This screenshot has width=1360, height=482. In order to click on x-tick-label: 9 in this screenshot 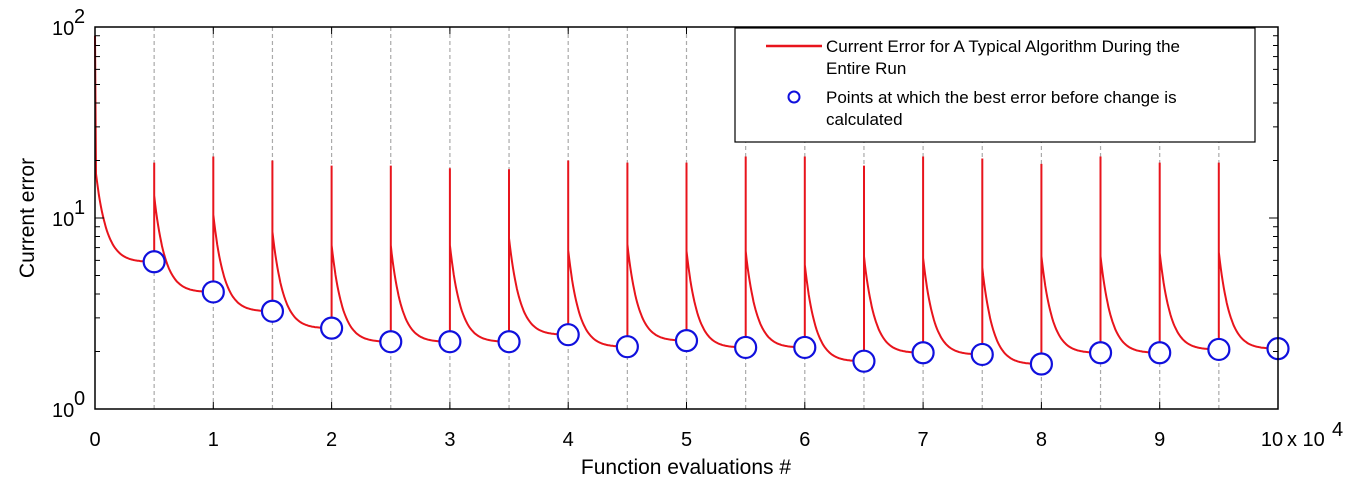, I will do `click(1159, 440)`.